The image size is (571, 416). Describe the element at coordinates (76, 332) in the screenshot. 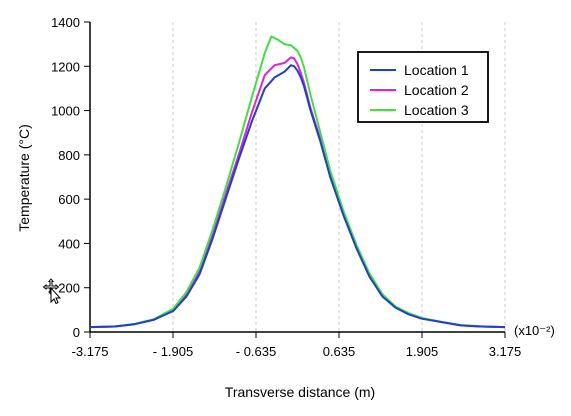

I see `y-tick-label: 0` at that location.